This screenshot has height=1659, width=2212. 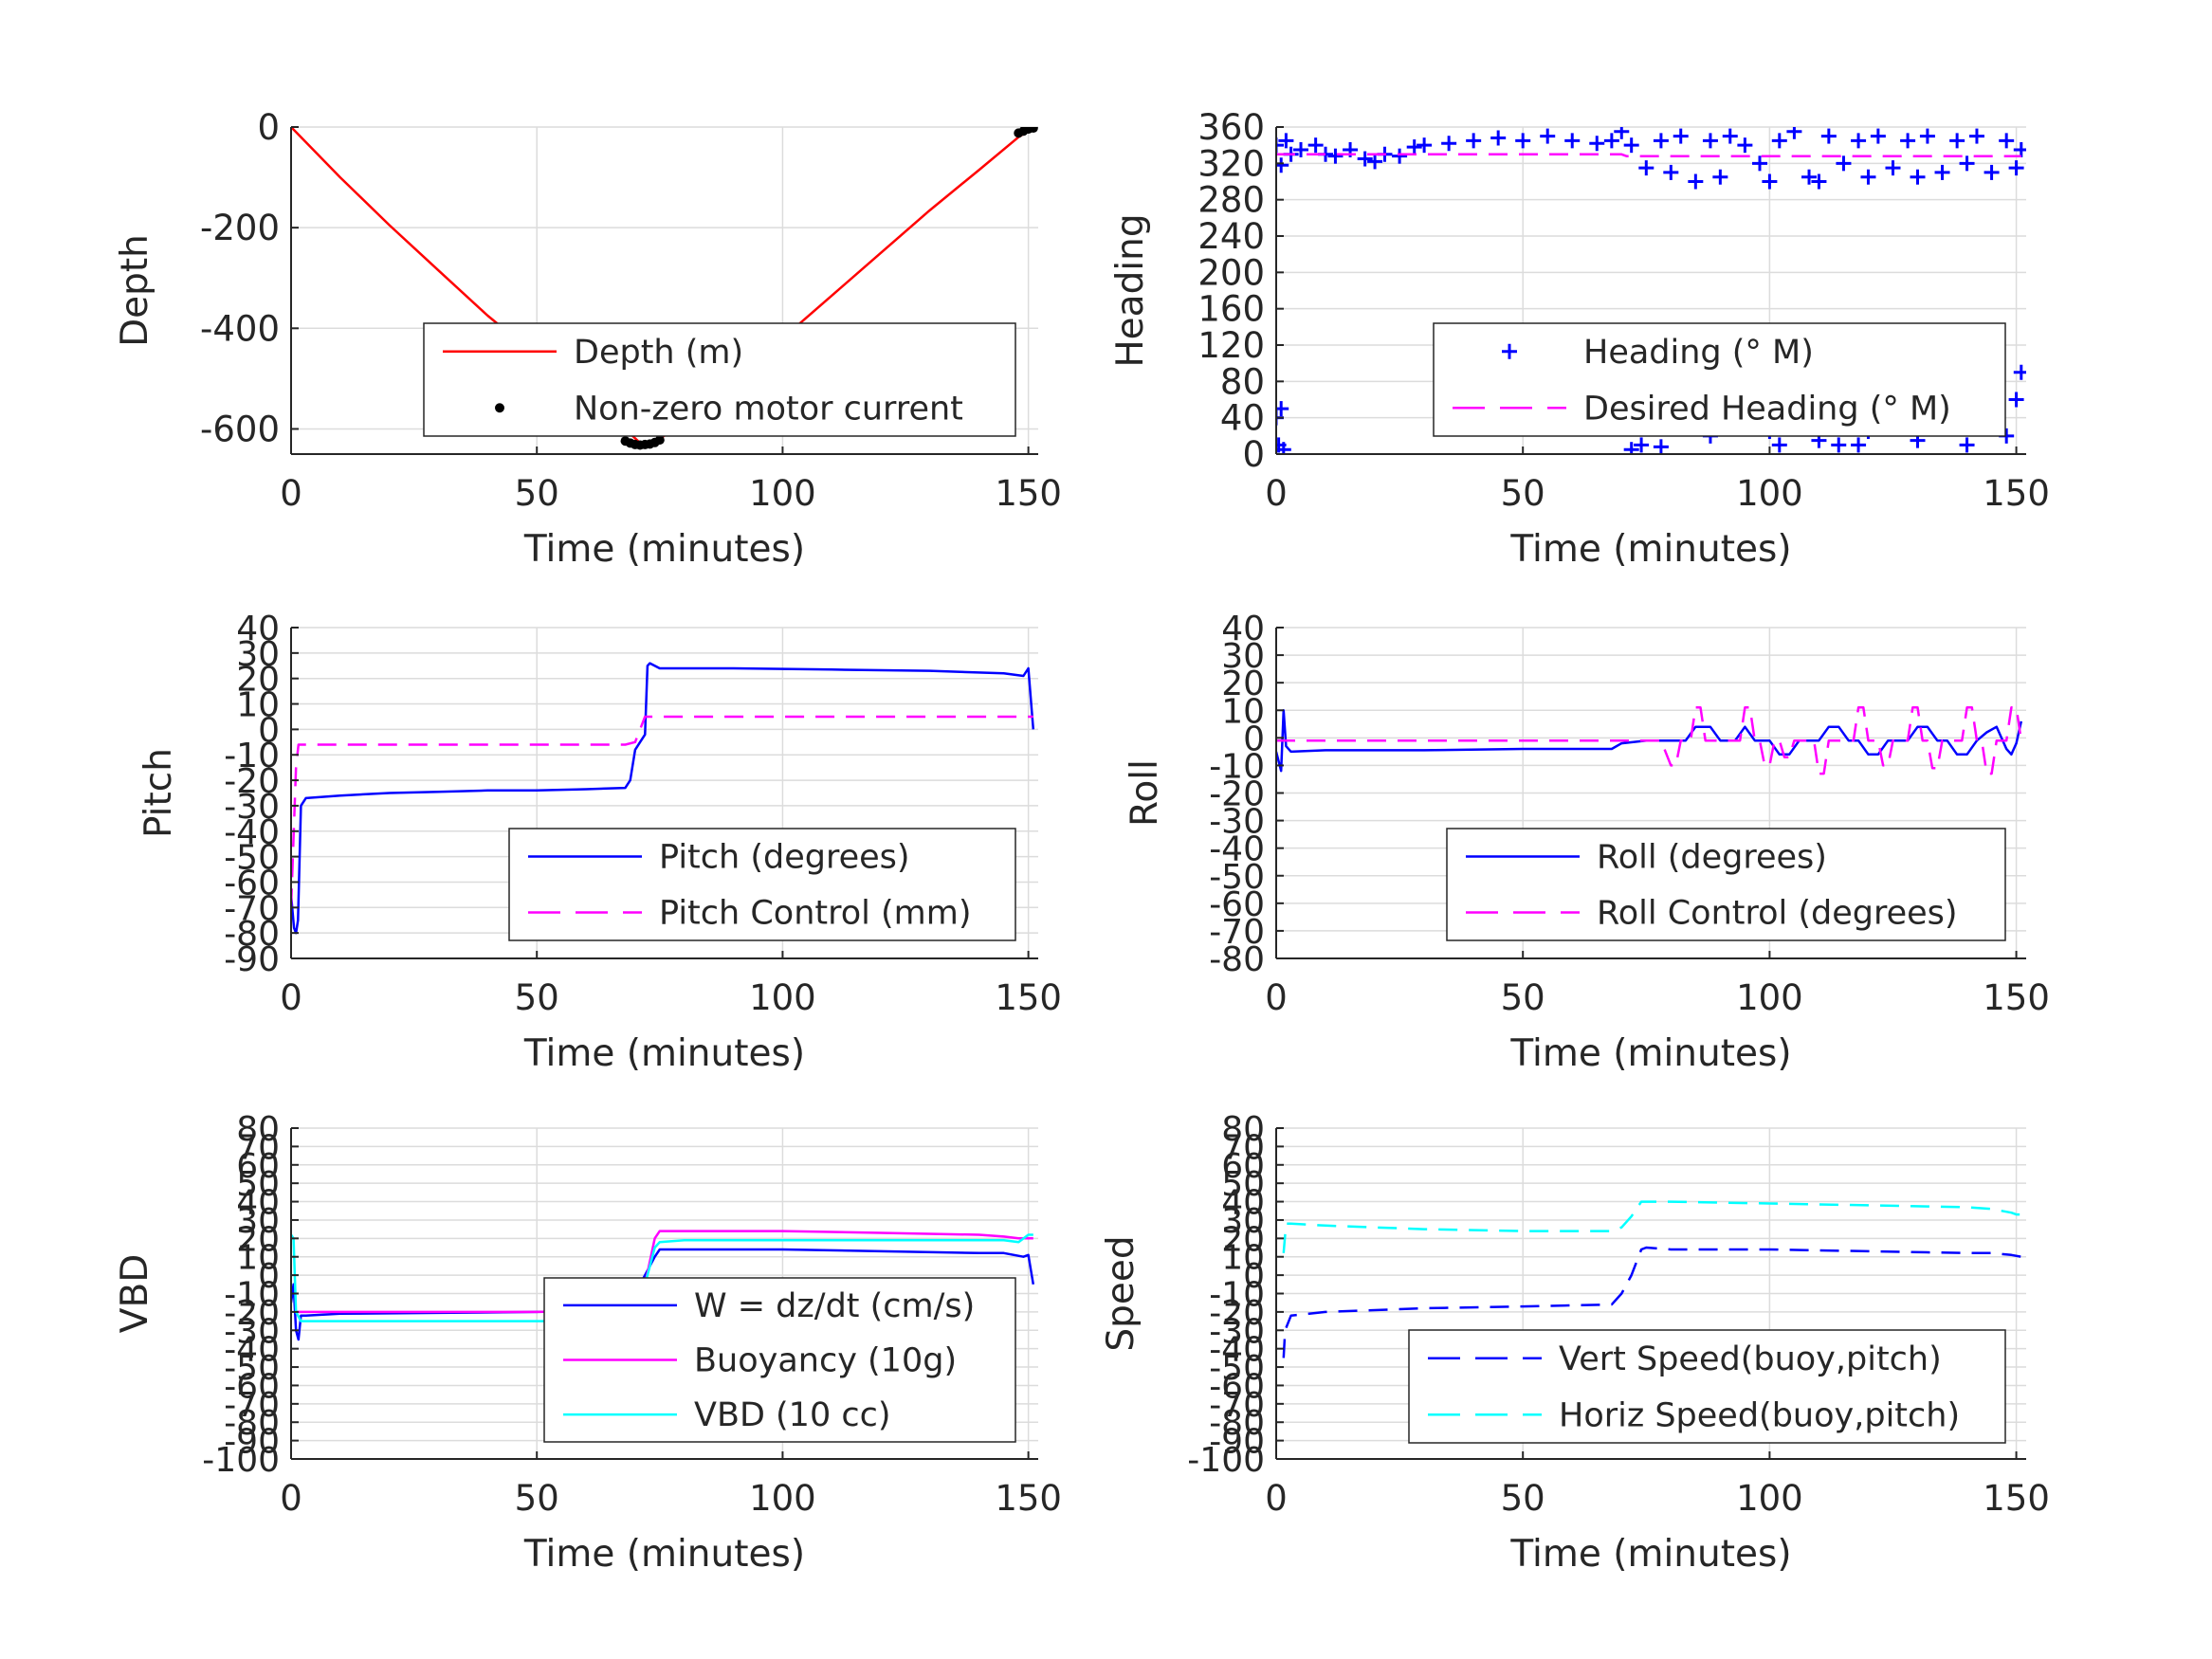 What do you see at coordinates (1243, 711) in the screenshot?
I see `y-tick-label: 10` at bounding box center [1243, 711].